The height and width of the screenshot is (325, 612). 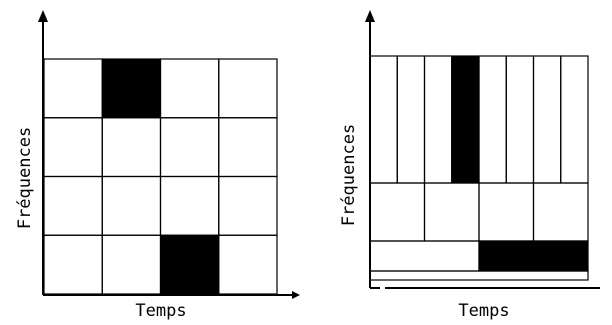 I want to click on left-x-arrowhead, so click(x=296, y=295).